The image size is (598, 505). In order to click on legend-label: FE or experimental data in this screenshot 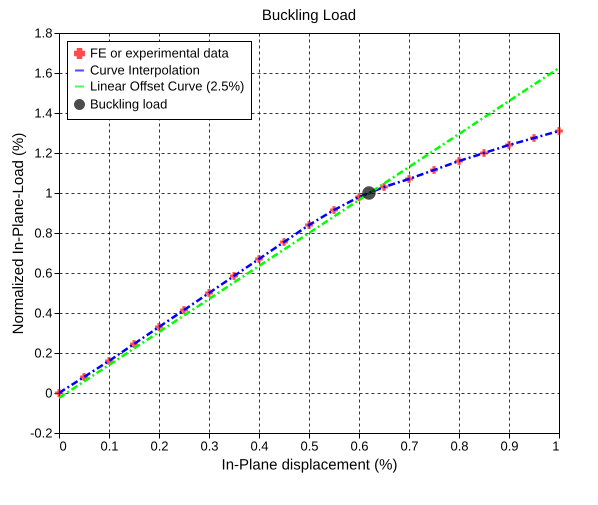, I will do `click(160, 53)`.